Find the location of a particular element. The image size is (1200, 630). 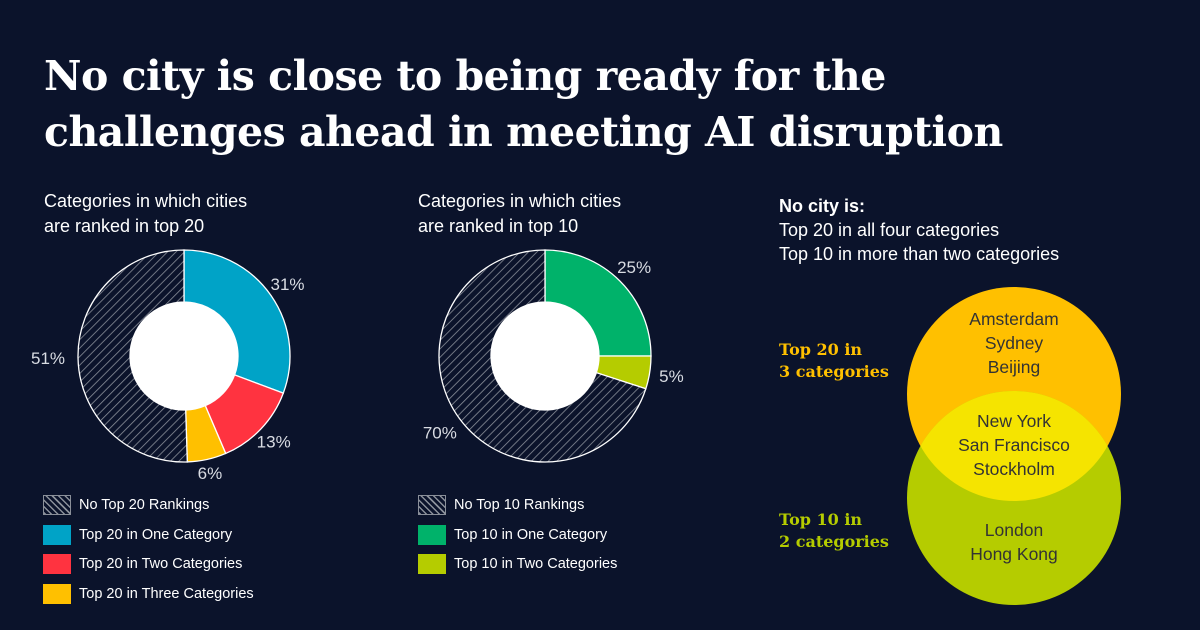

donut-label-no-top-10-rankings: 70% is located at coordinates (440, 432).